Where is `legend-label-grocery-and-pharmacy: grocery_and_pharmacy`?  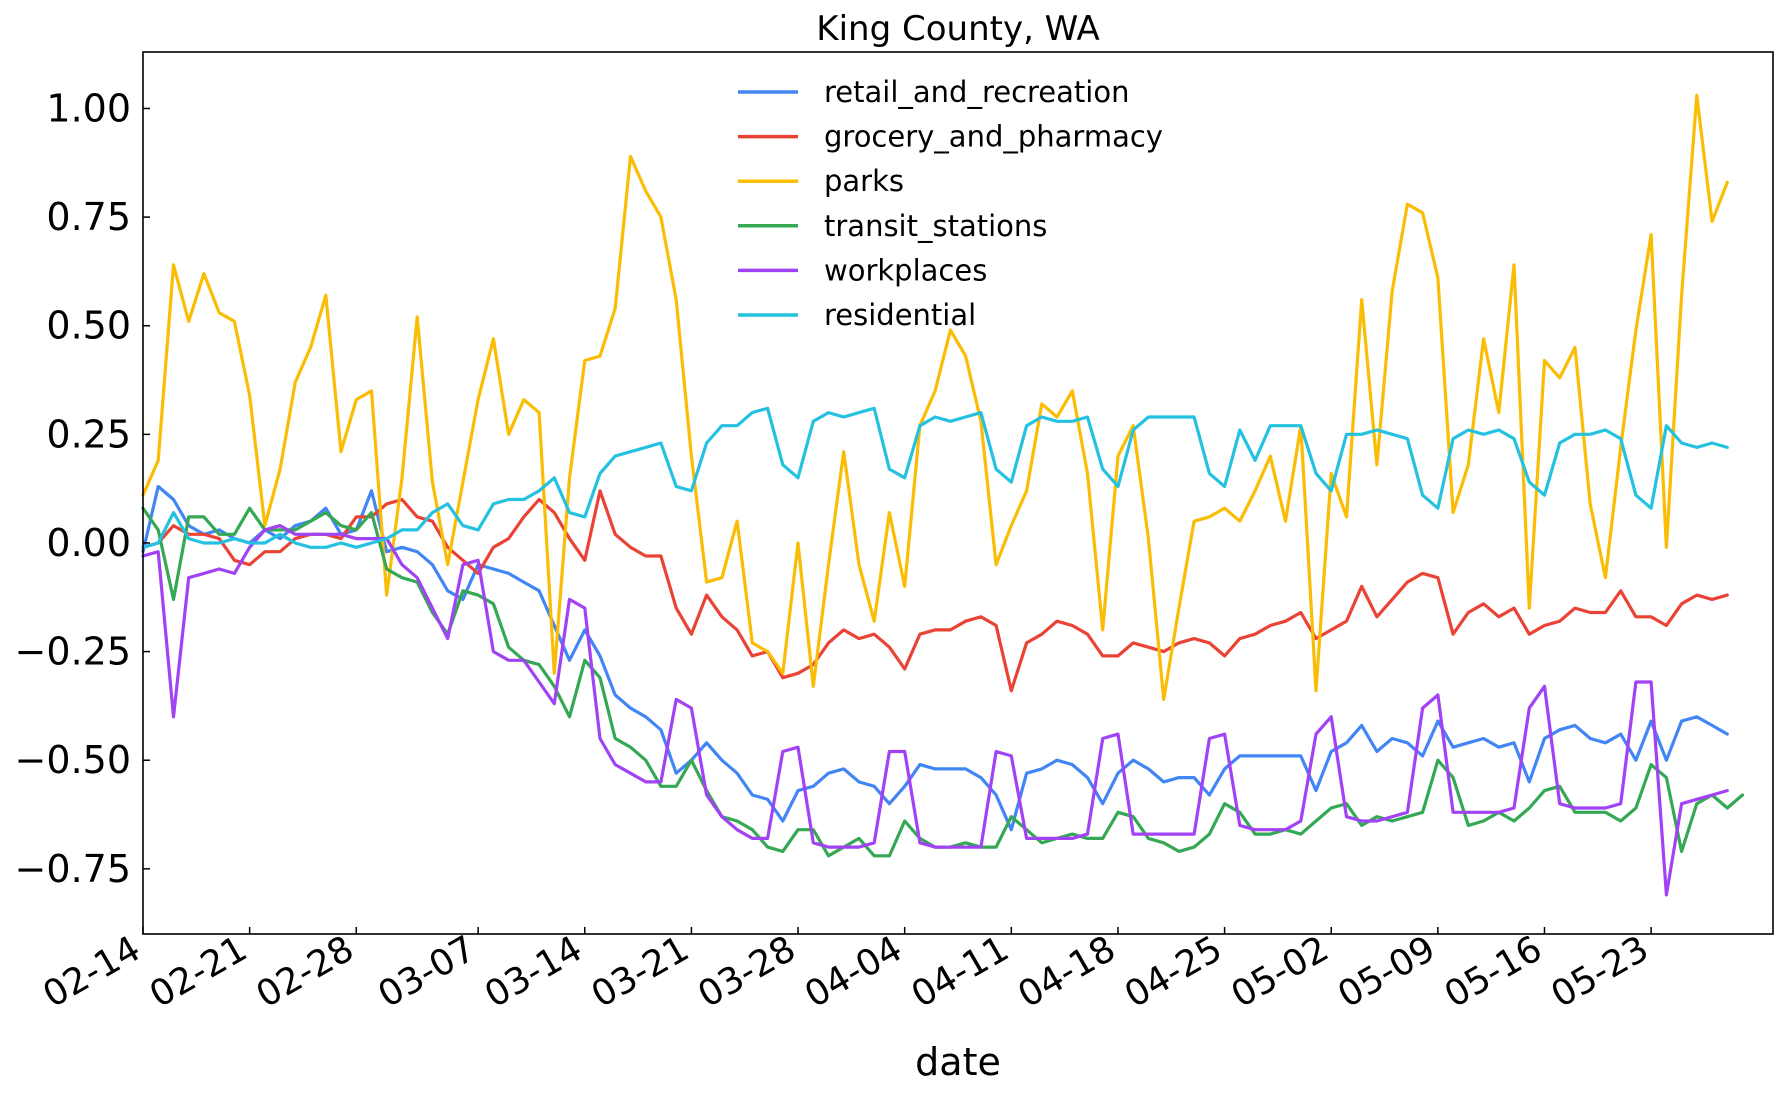 legend-label-grocery-and-pharmacy: grocery_and_pharmacy is located at coordinates (993, 137).